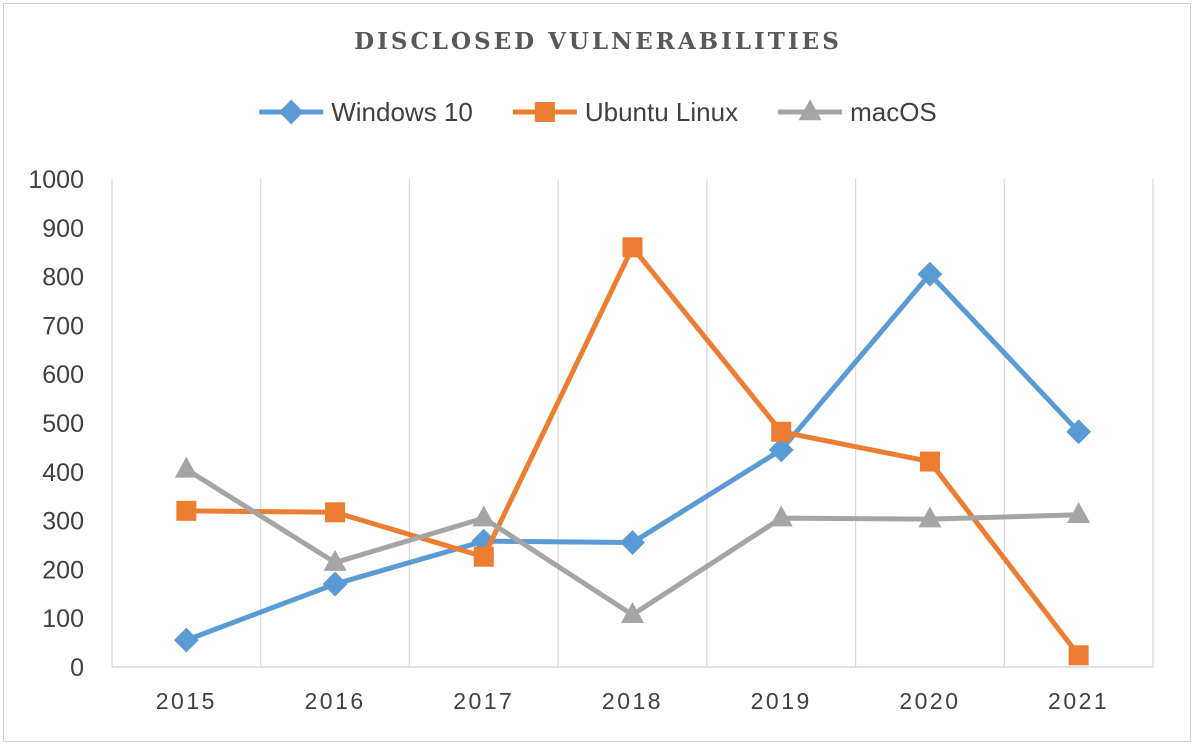 This screenshot has height=747, width=1196. I want to click on x-tick-label: 2016, so click(334, 701).